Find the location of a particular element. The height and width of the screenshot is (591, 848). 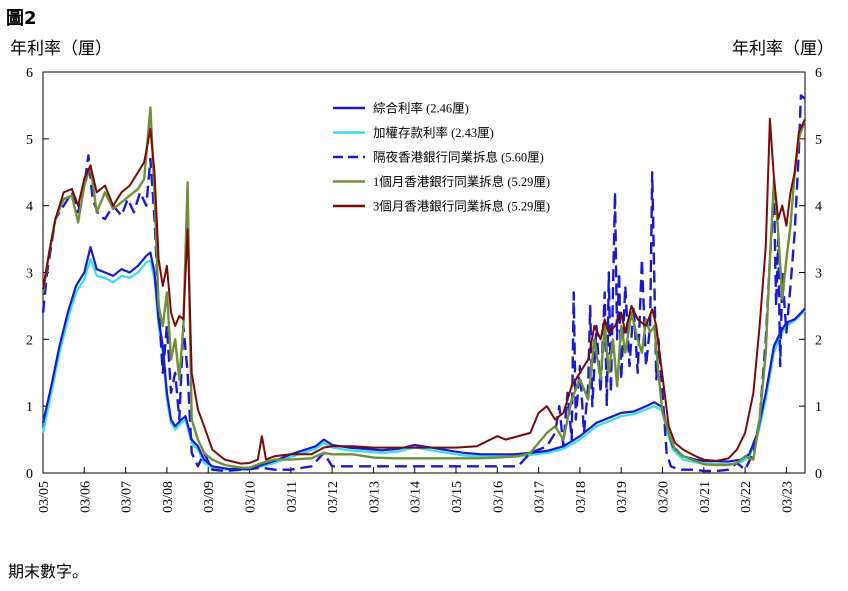

y-tick-label-left: 2 is located at coordinates (29, 340).